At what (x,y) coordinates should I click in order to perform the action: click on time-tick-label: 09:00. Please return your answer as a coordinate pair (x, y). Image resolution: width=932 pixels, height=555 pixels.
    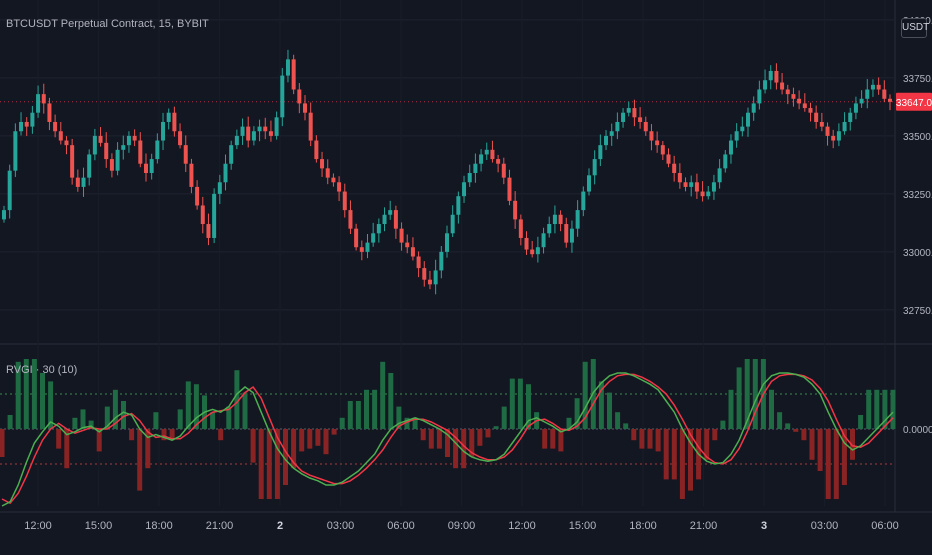
    Looking at the image, I should click on (462, 526).